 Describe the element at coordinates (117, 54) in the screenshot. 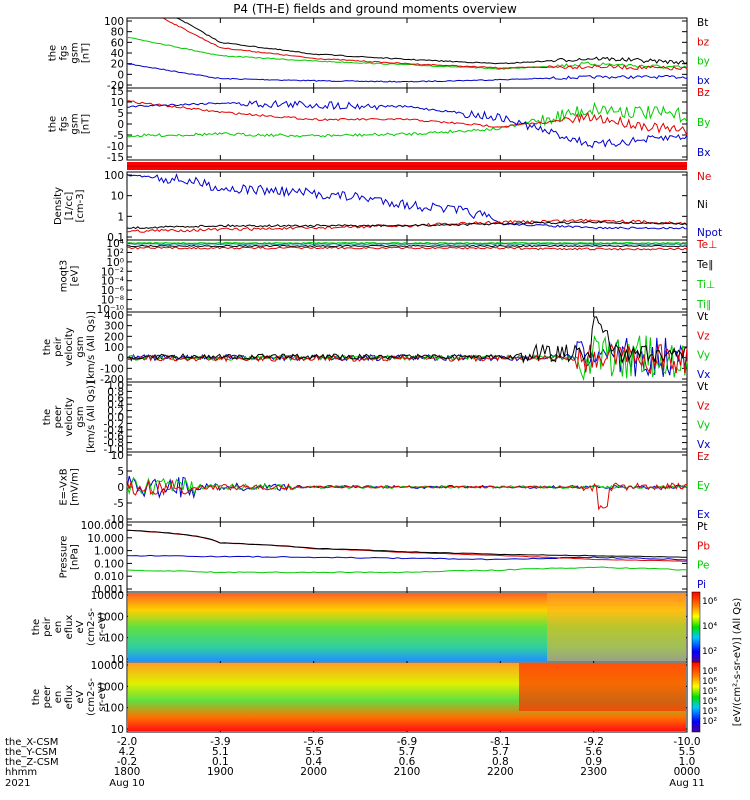

I see `y-tick-label: 40` at that location.